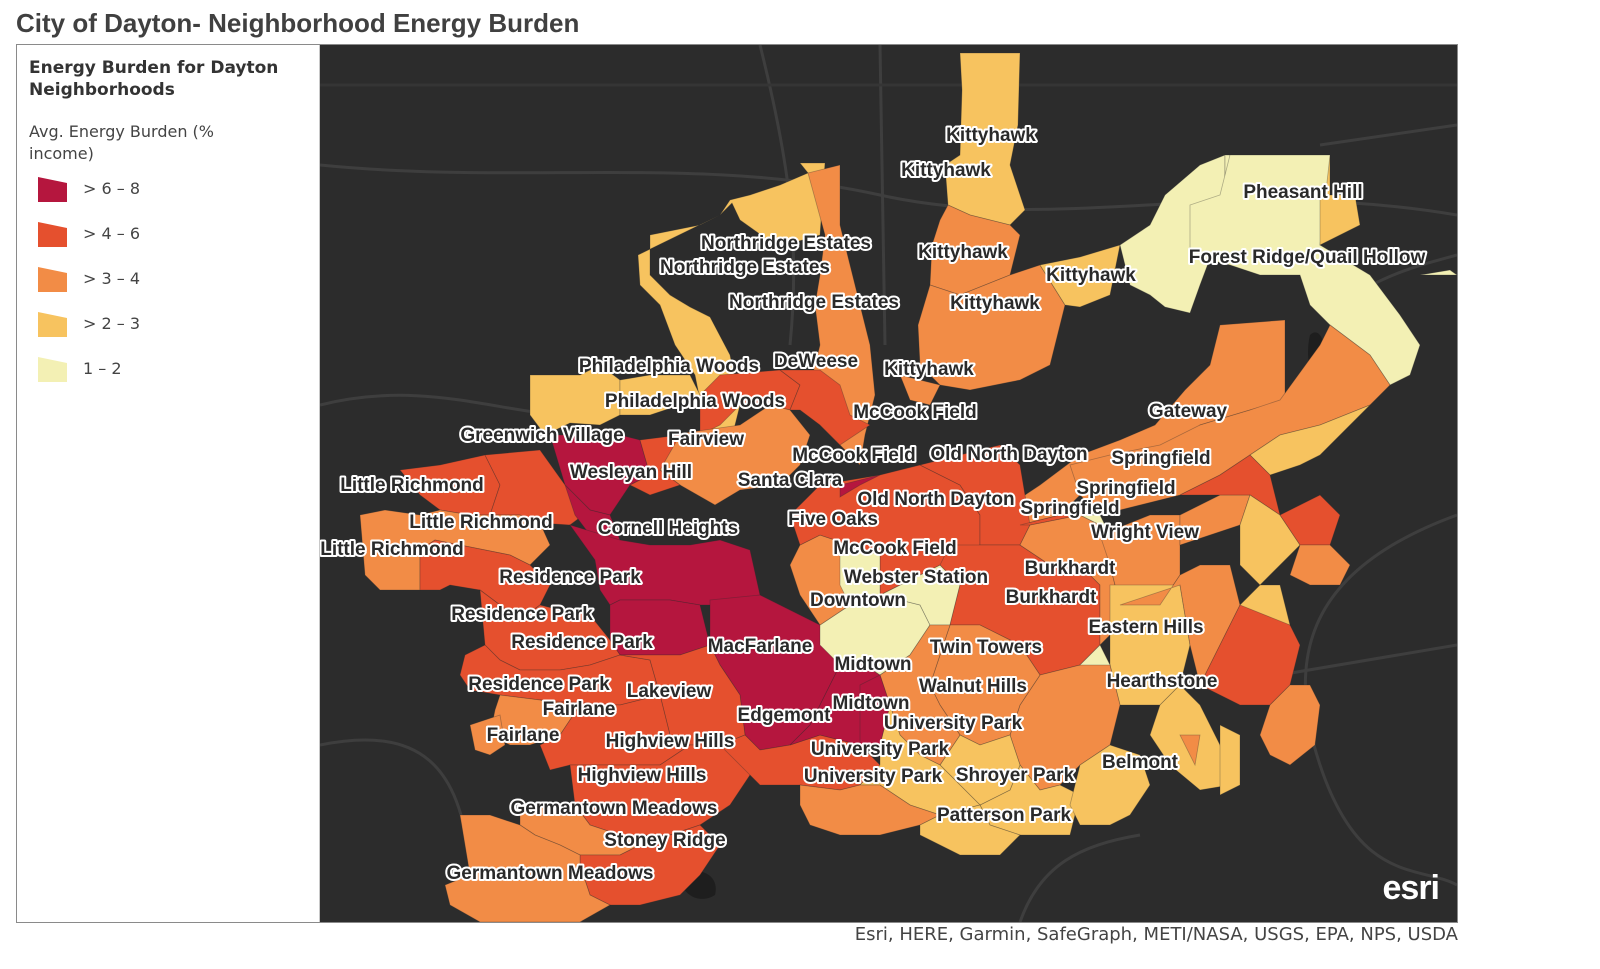  What do you see at coordinates (1015, 775) in the screenshot?
I see `map-label: Shroyer Park` at bounding box center [1015, 775].